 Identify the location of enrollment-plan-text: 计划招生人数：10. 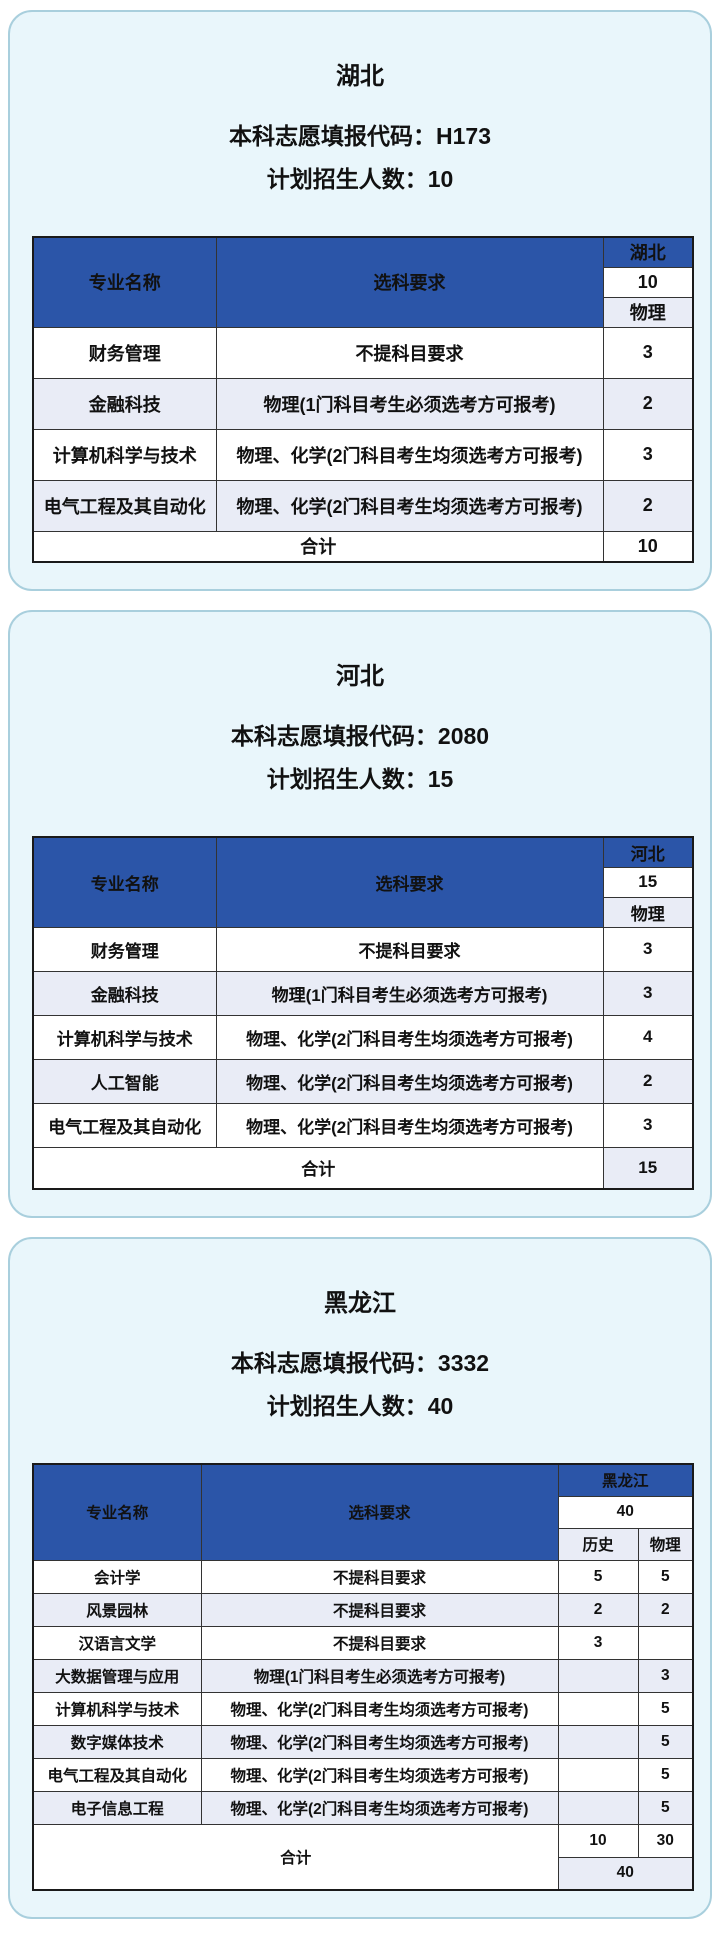
(360, 179).